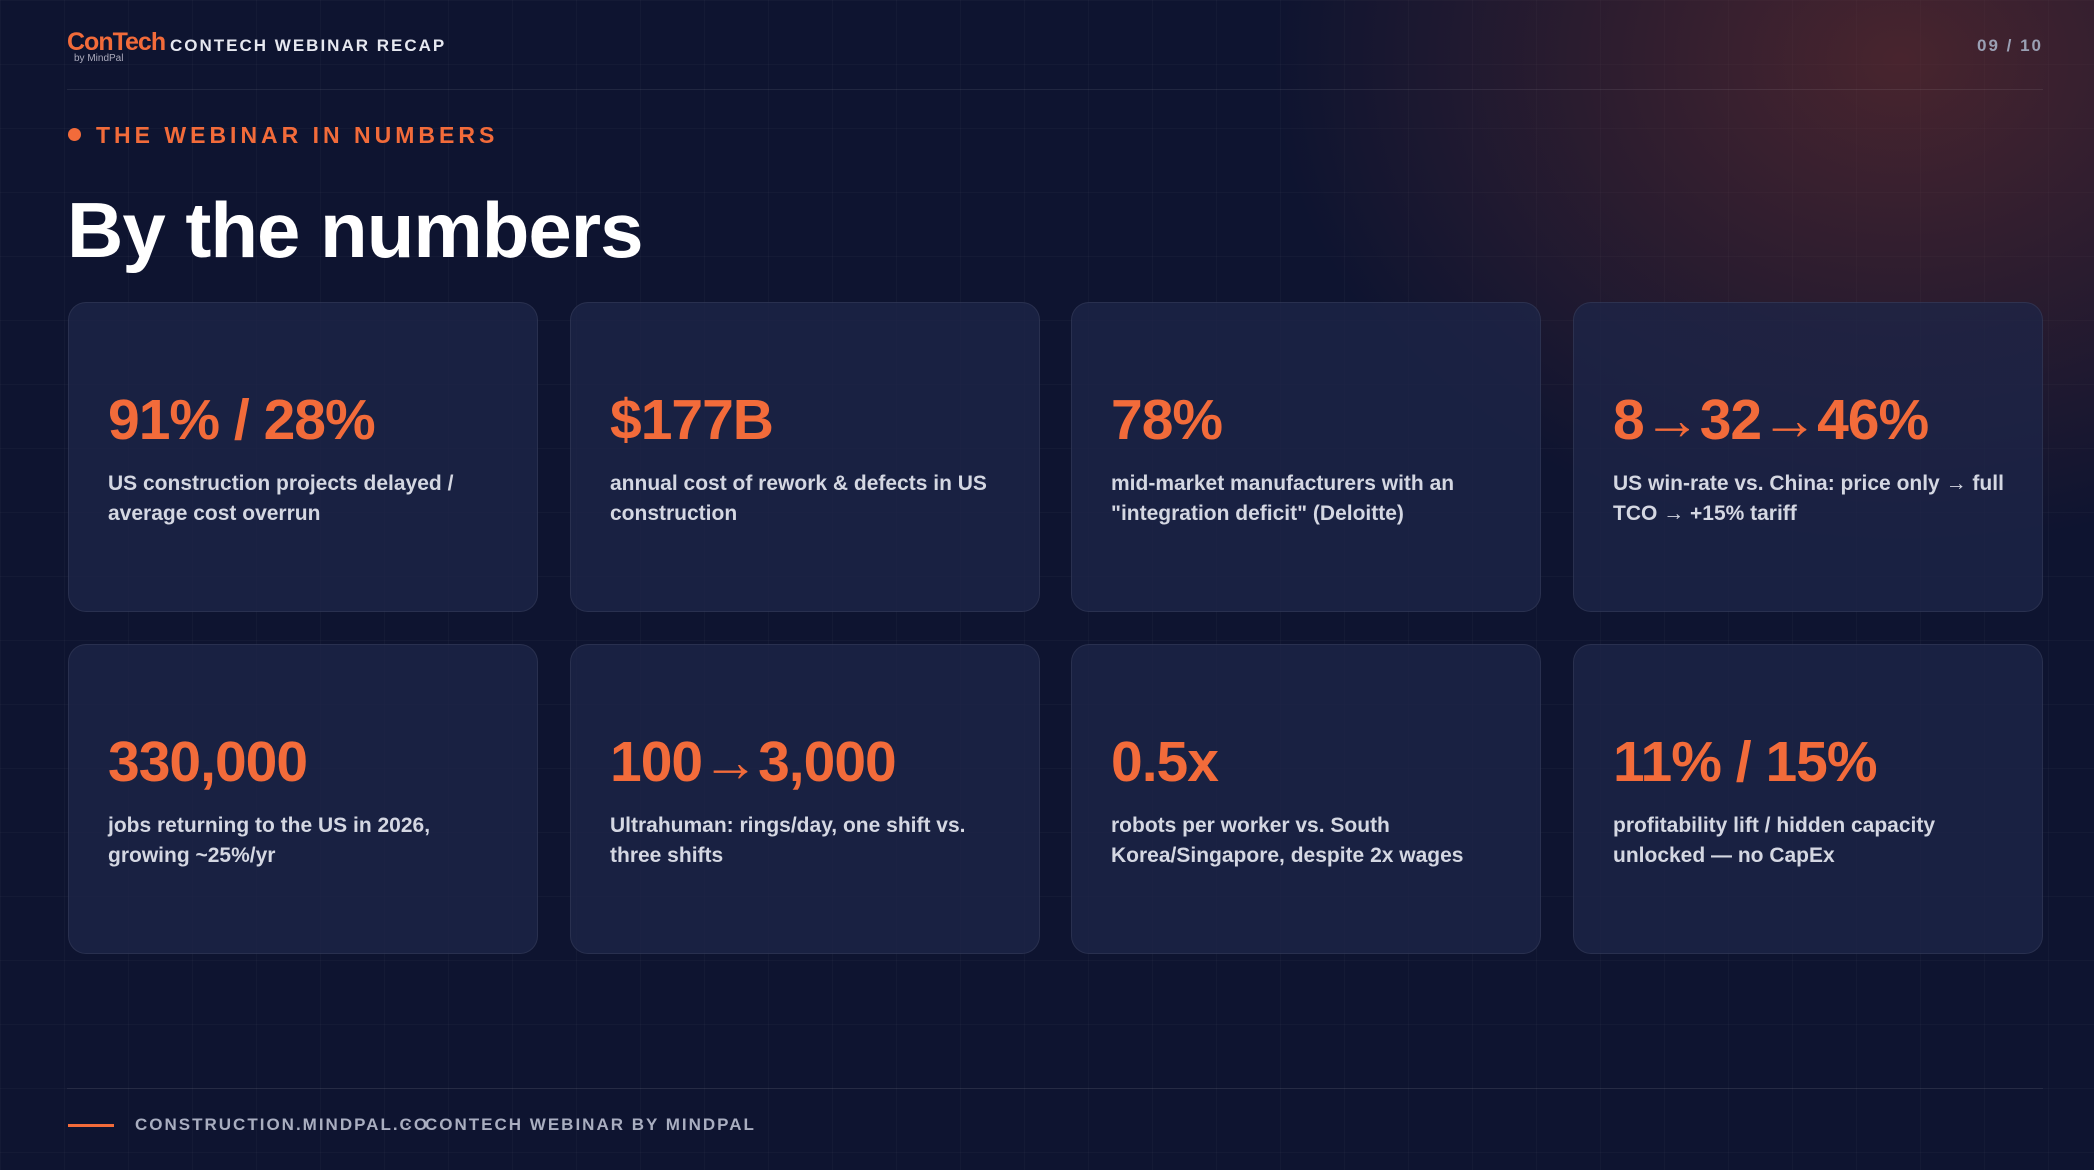  I want to click on eyebrow: THE WEBINAR IN NUMBERS, so click(297, 135).